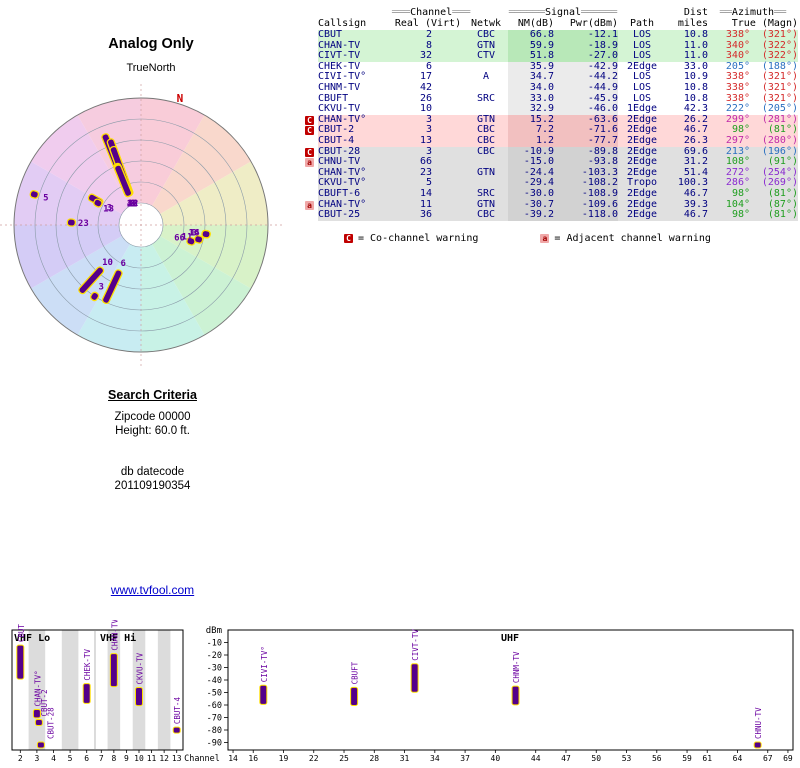 This screenshot has width=800, height=768. Describe the element at coordinates (164, 690) in the screenshot. I see `band-shading` at that location.